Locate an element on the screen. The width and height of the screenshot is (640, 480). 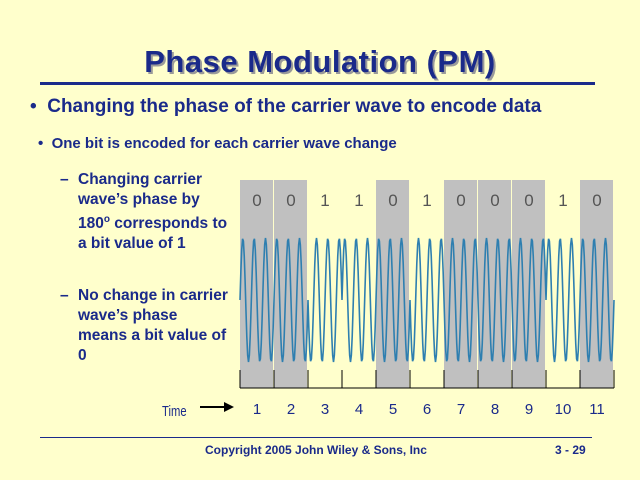
period-label: 4 is located at coordinates (359, 409).